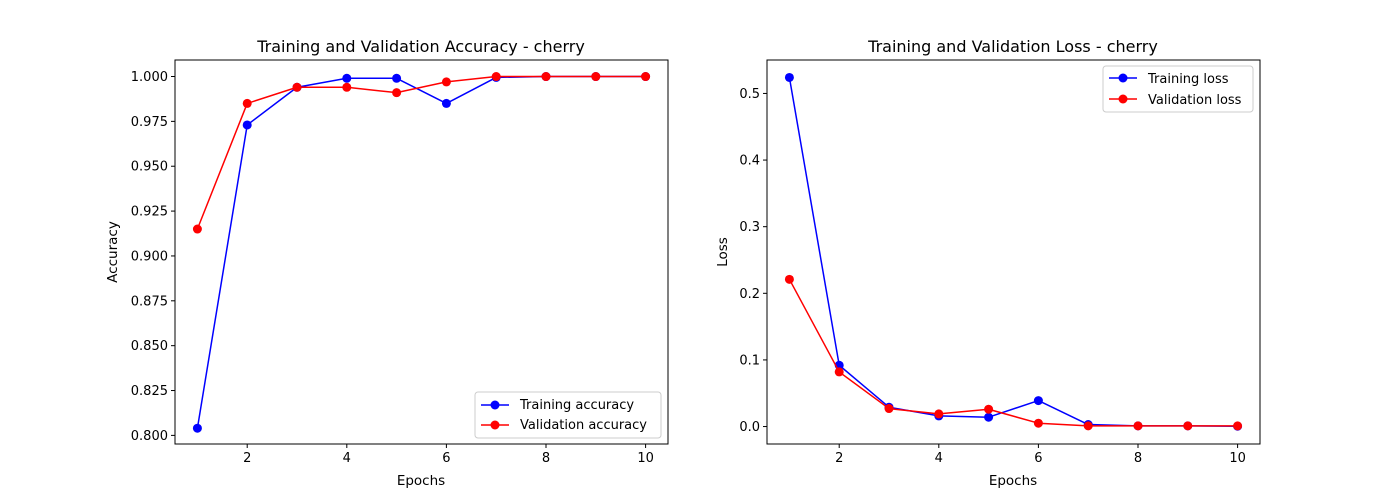 The height and width of the screenshot is (500, 1400). Describe the element at coordinates (749, 227) in the screenshot. I see `loss-y-tick-label: 0.3` at that location.